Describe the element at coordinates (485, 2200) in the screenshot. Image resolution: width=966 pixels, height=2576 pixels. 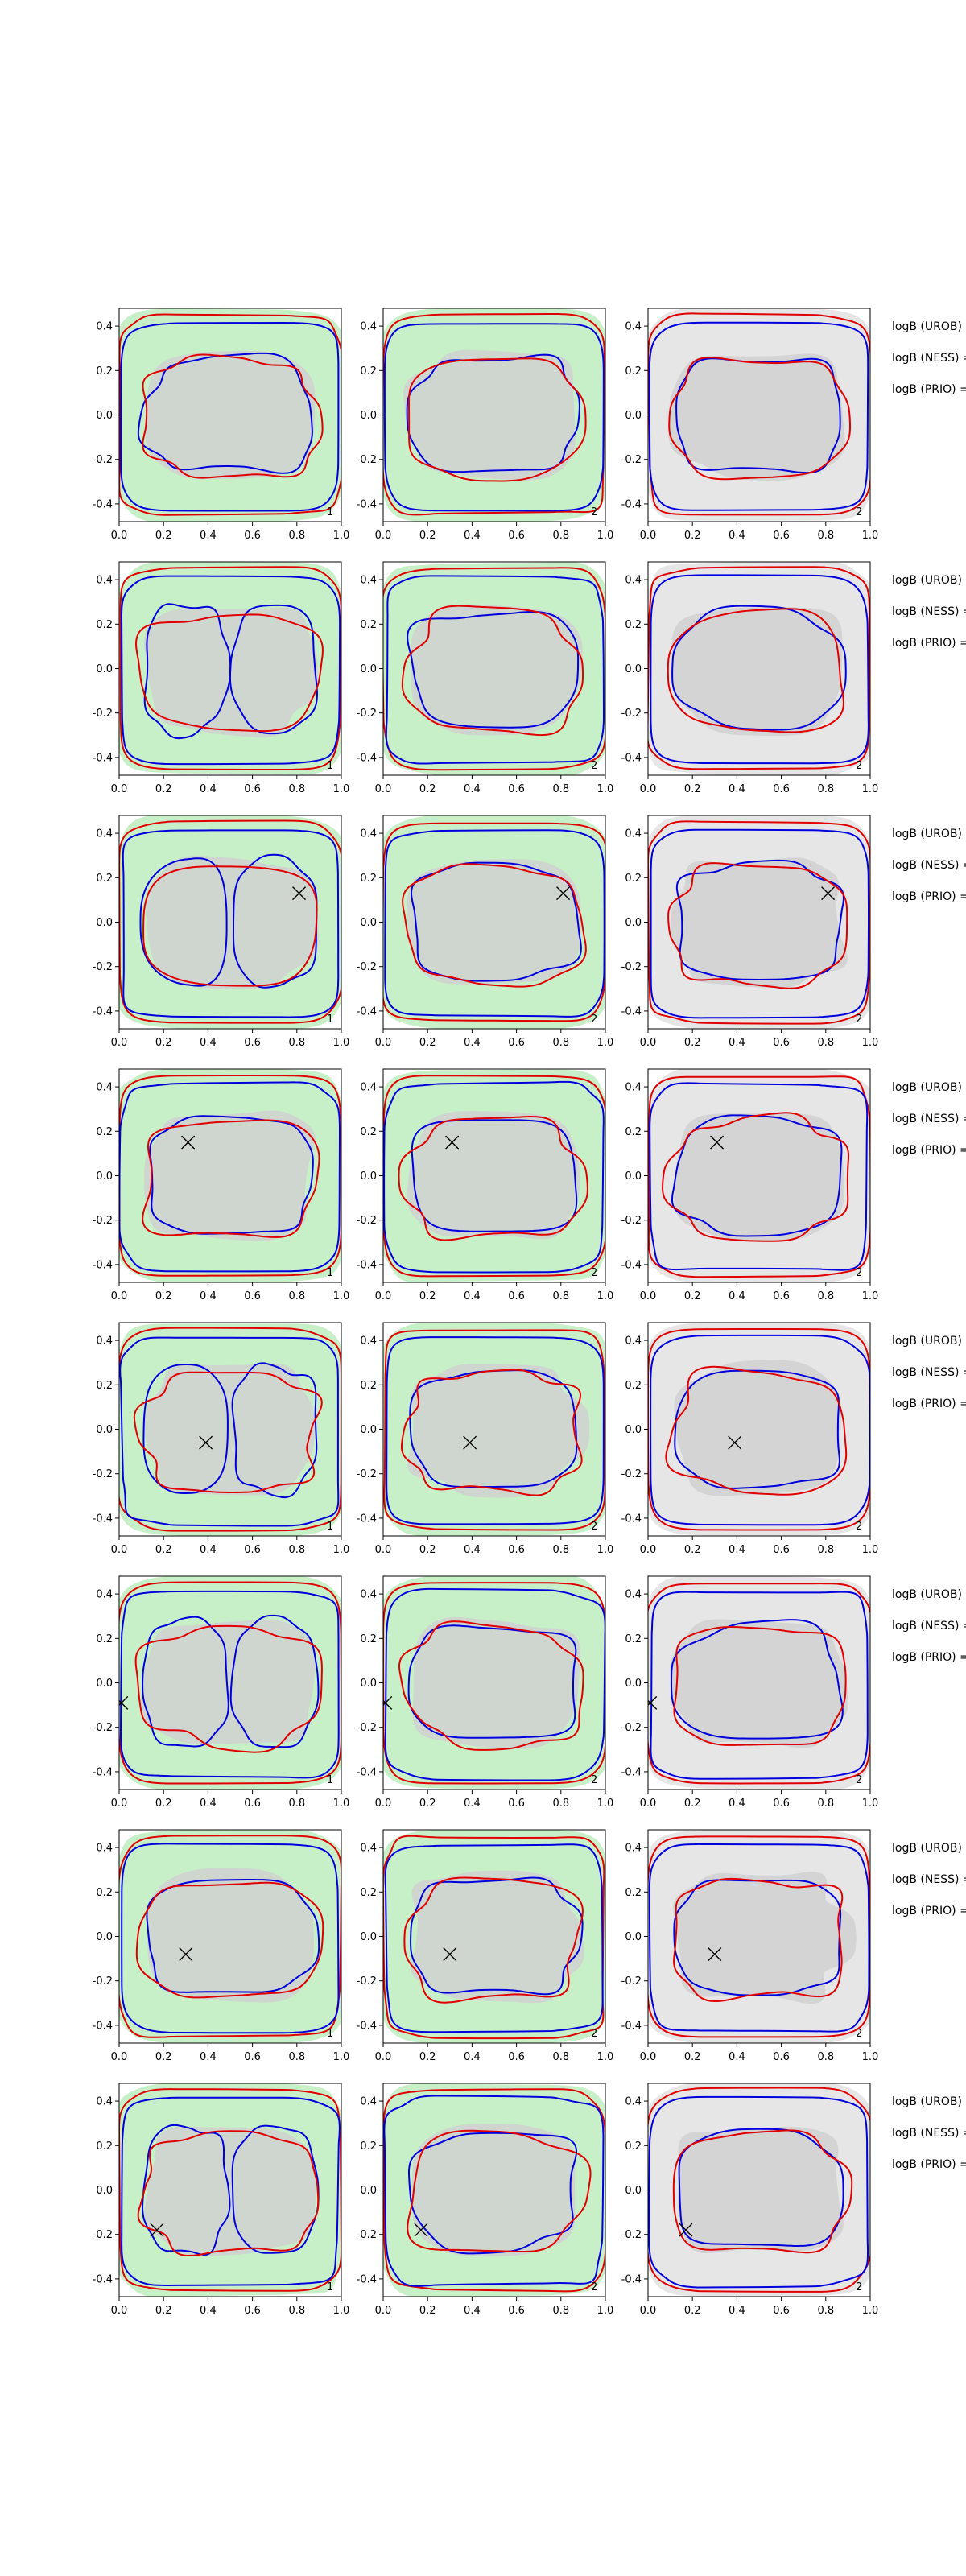
I see `panel-r8-c2: 0.0 0.2 0.4 0.6 0.8 1.0 0.4 0.2 0.0 -0.2 -0.4 2` at that location.